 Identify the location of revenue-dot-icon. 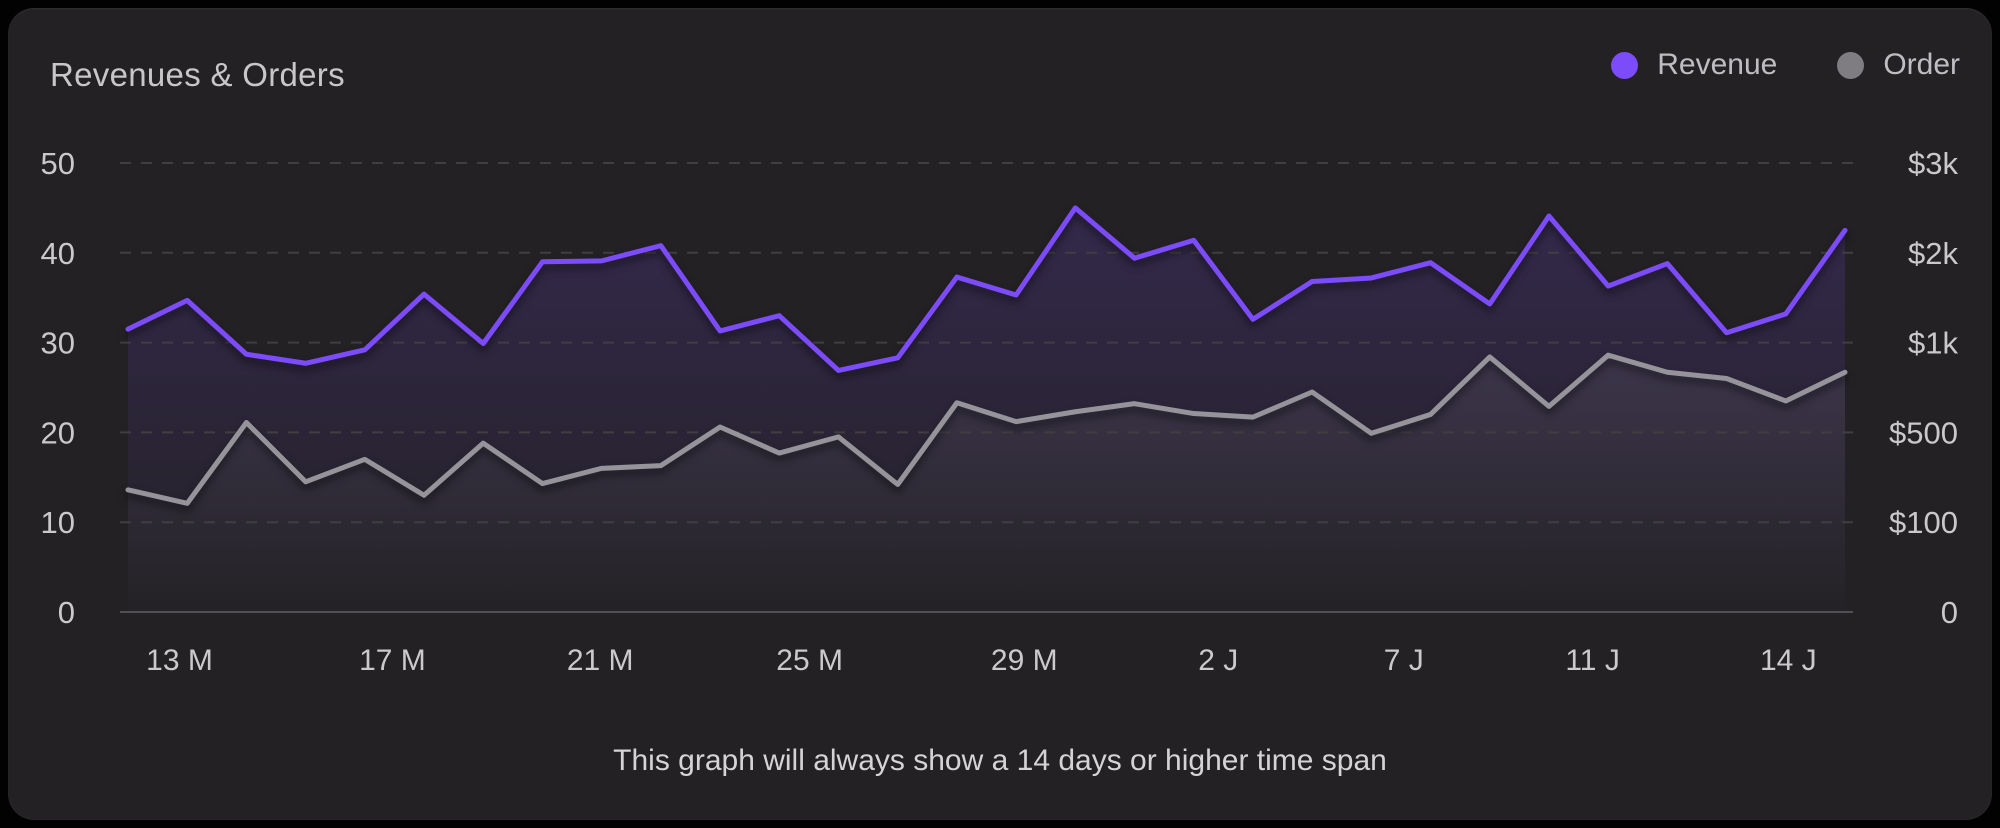
(1625, 65).